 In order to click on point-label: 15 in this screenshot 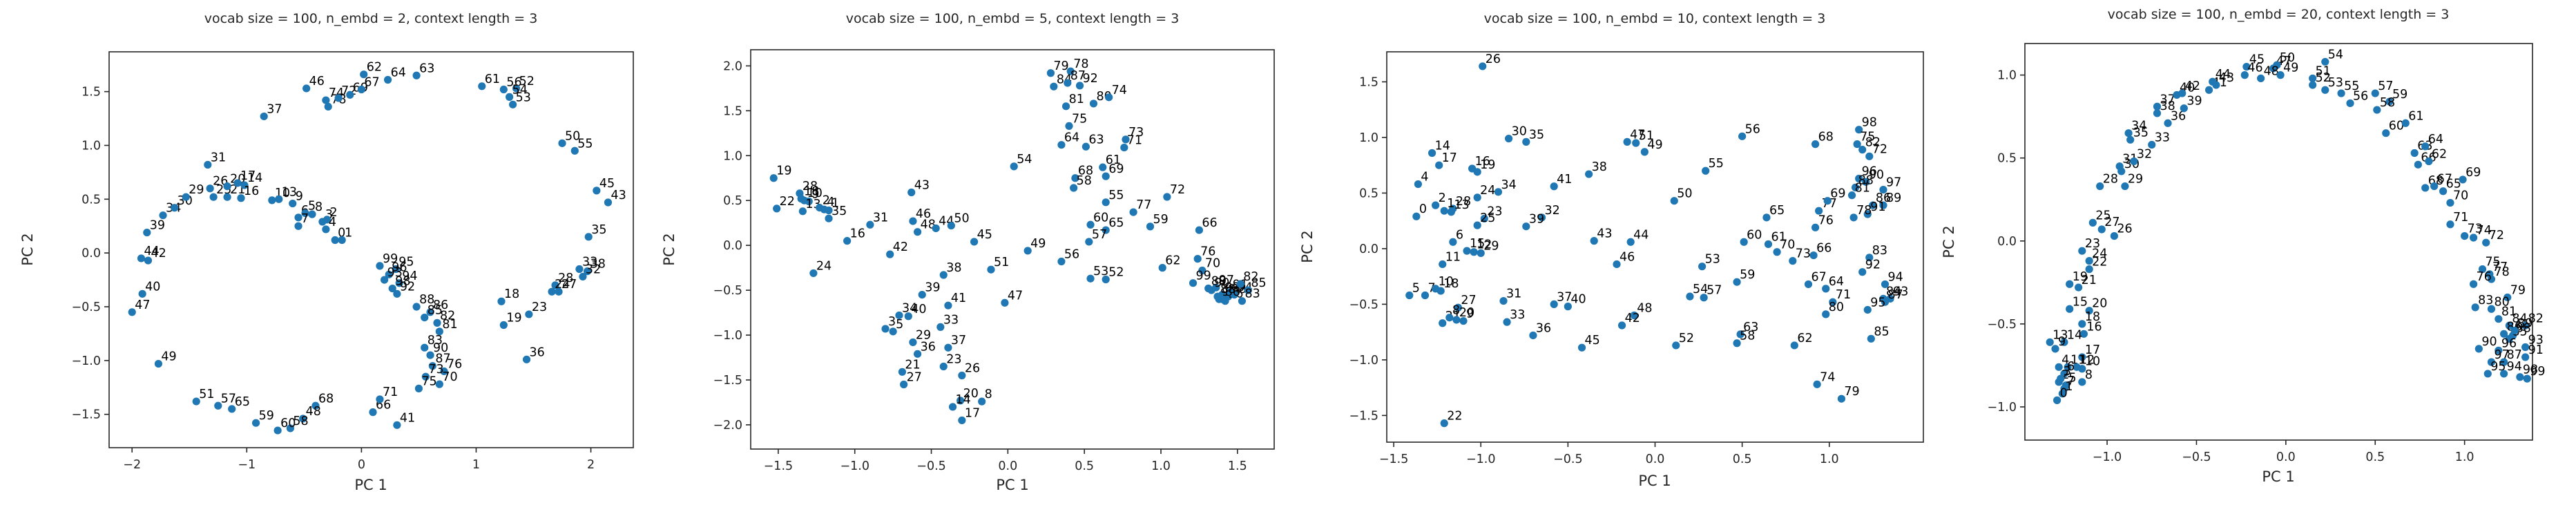, I will do `click(1477, 244)`.